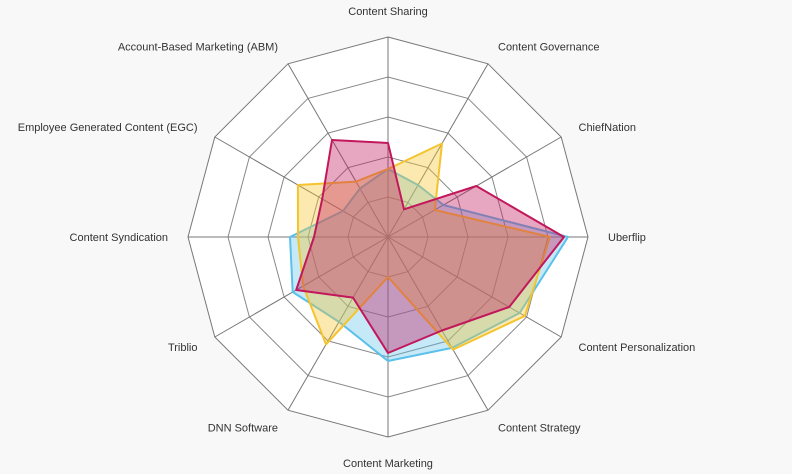  What do you see at coordinates (119, 238) in the screenshot?
I see `axis-label: Content Syndication` at bounding box center [119, 238].